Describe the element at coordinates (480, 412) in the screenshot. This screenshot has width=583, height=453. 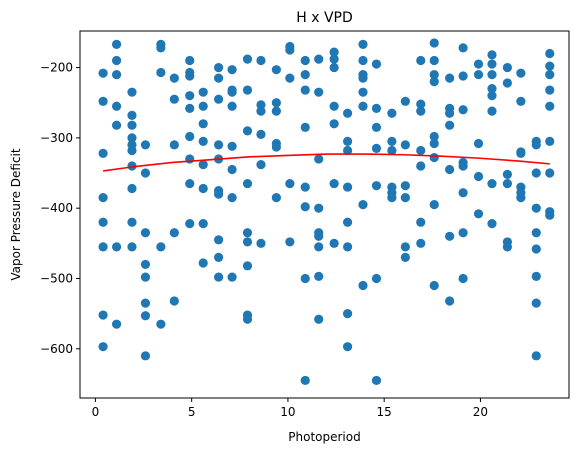
I see `x-tick-label: 20` at that location.